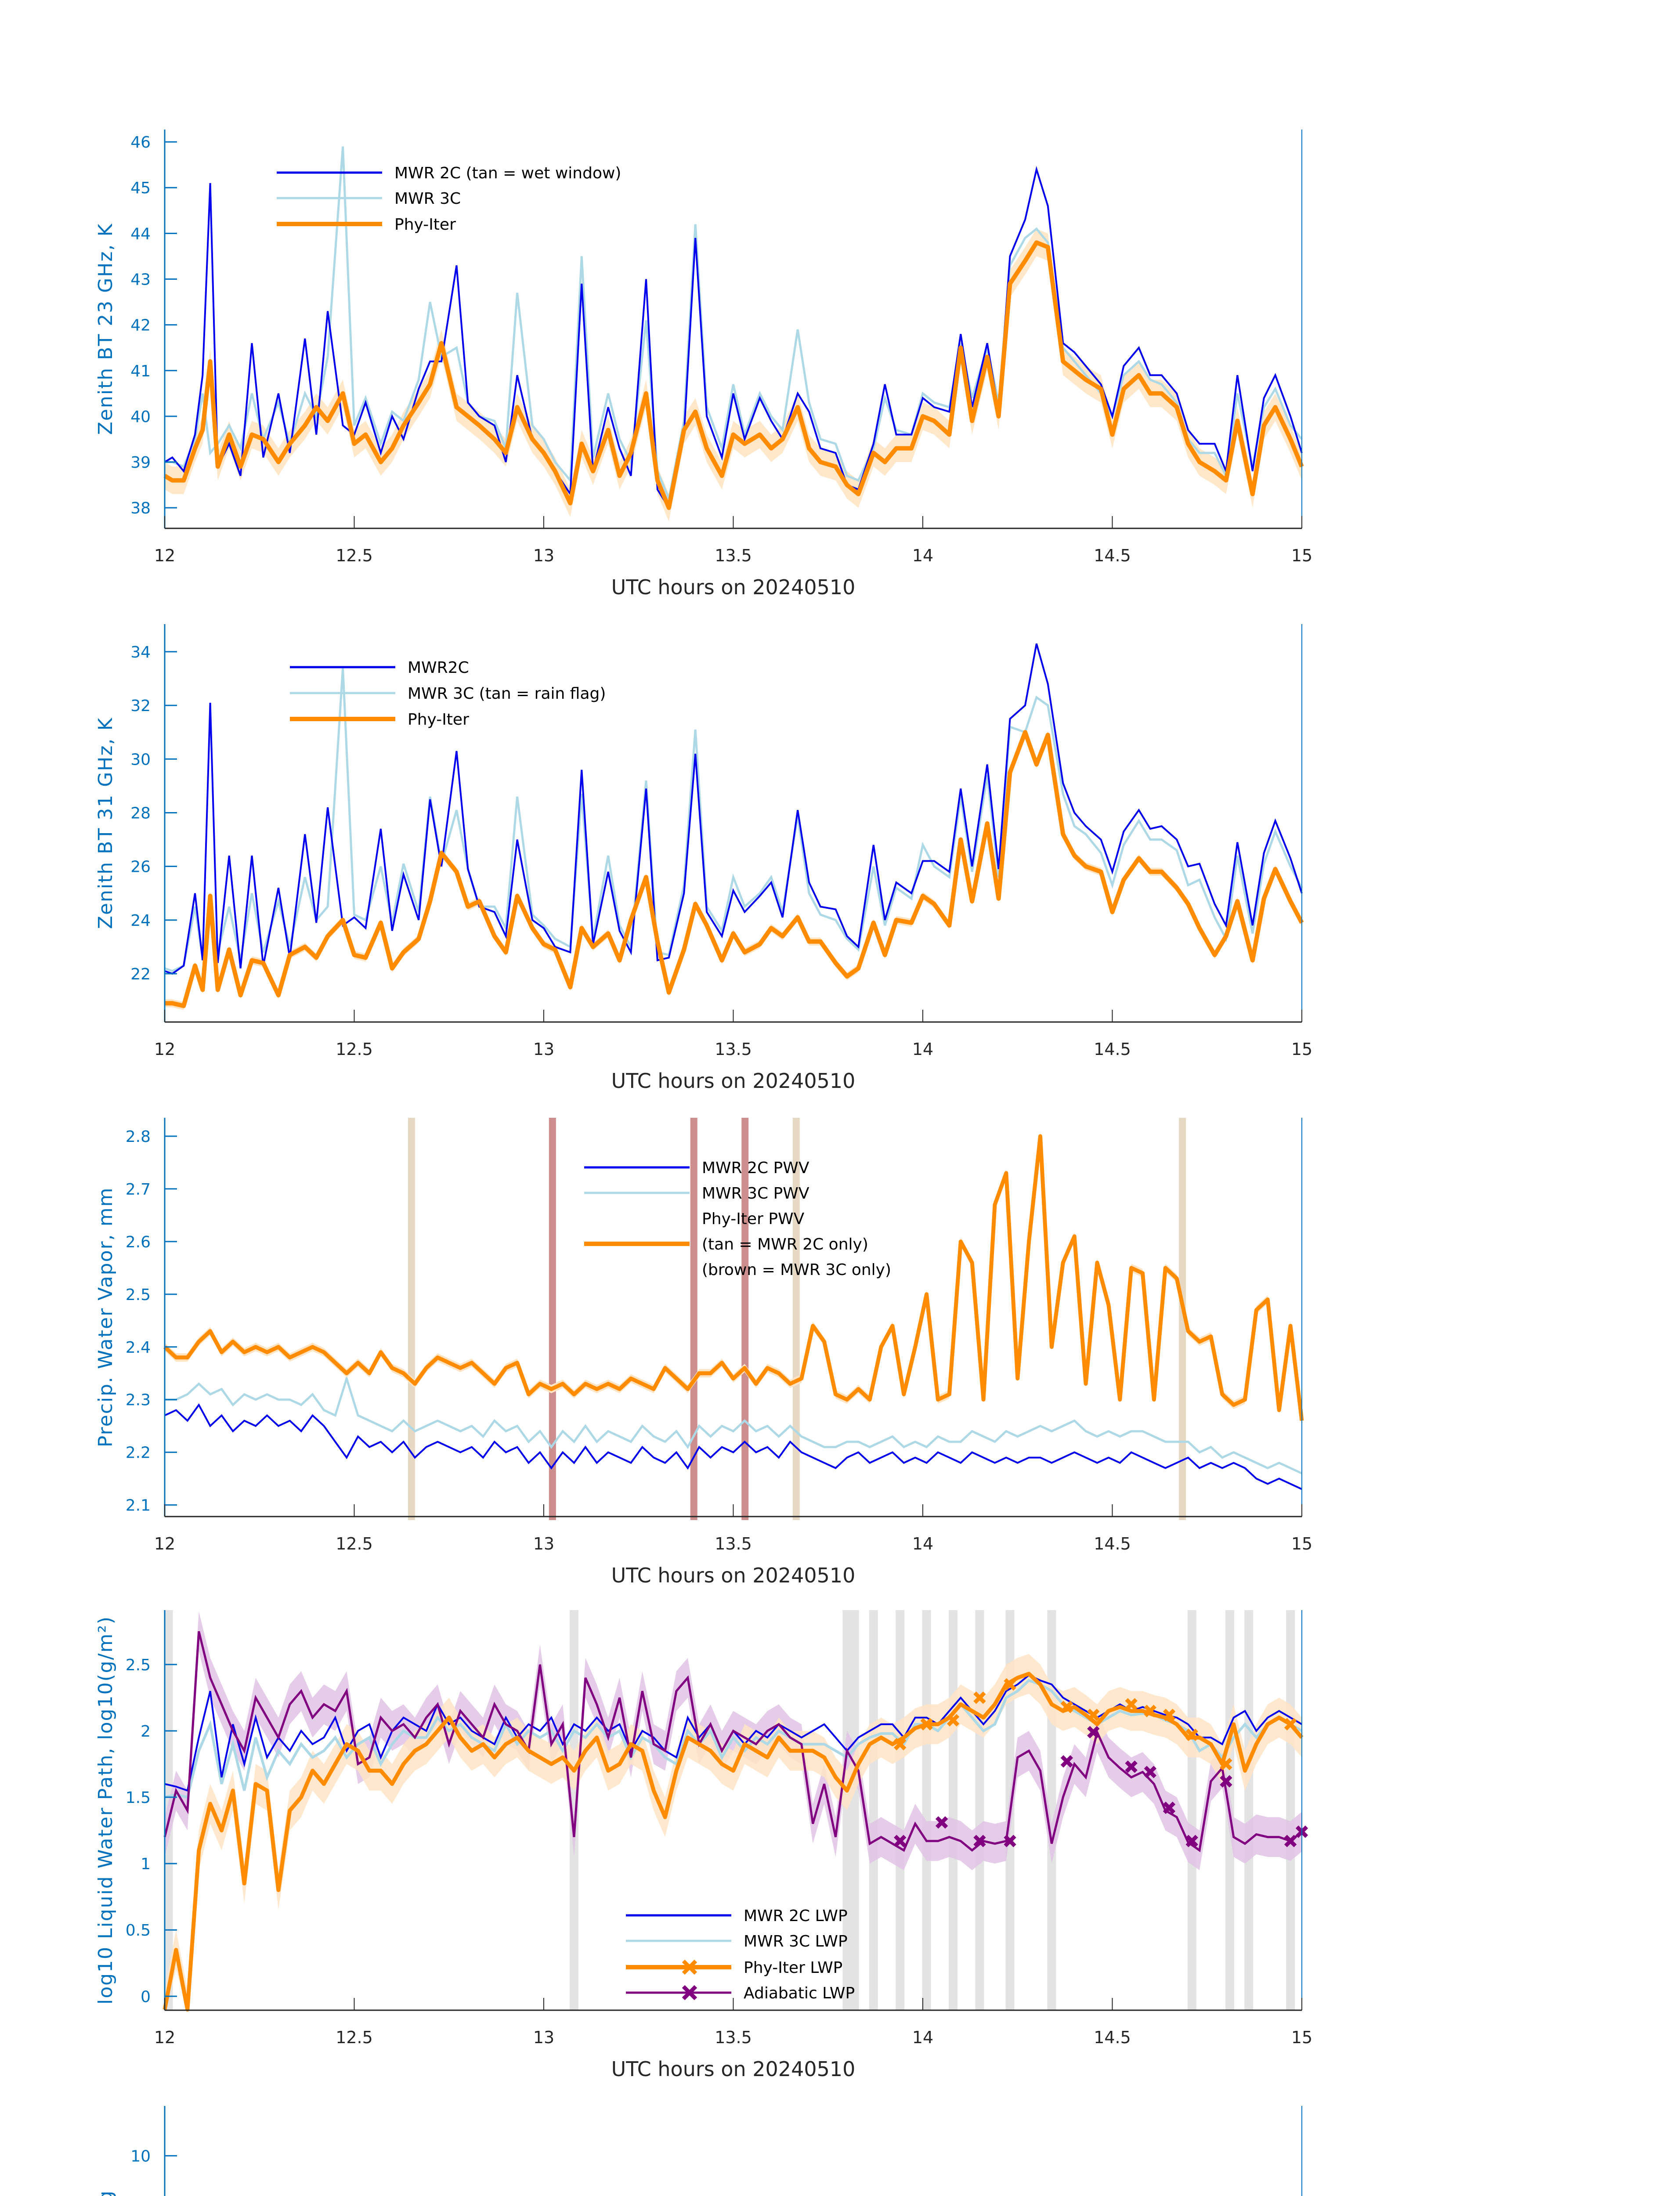 This screenshot has height=2196, width=1680. What do you see at coordinates (140, 371) in the screenshot?
I see `y-tick-label: 41` at bounding box center [140, 371].